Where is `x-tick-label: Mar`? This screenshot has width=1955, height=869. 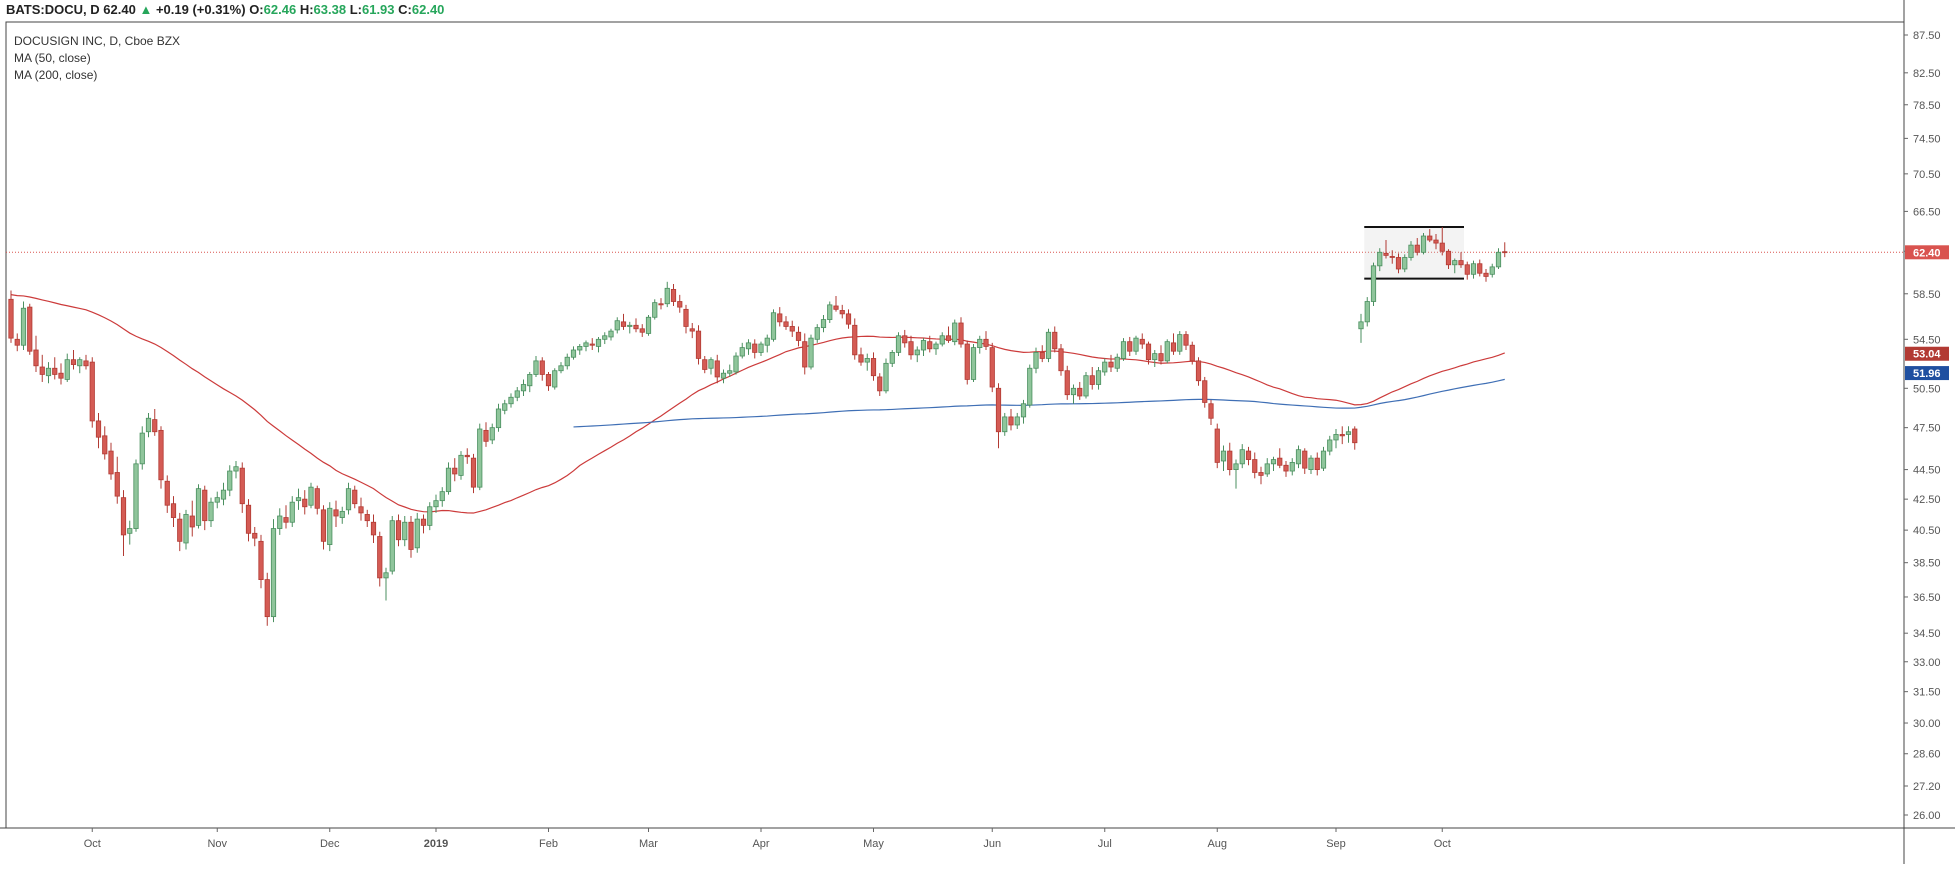 x-tick-label: Mar is located at coordinates (648, 844).